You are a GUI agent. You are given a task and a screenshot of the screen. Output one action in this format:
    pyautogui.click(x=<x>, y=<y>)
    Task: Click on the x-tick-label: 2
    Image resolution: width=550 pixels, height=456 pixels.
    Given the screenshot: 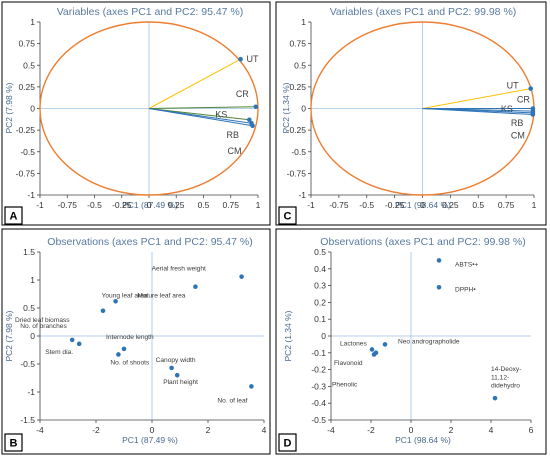 What is the action you would take?
    pyautogui.click(x=451, y=430)
    